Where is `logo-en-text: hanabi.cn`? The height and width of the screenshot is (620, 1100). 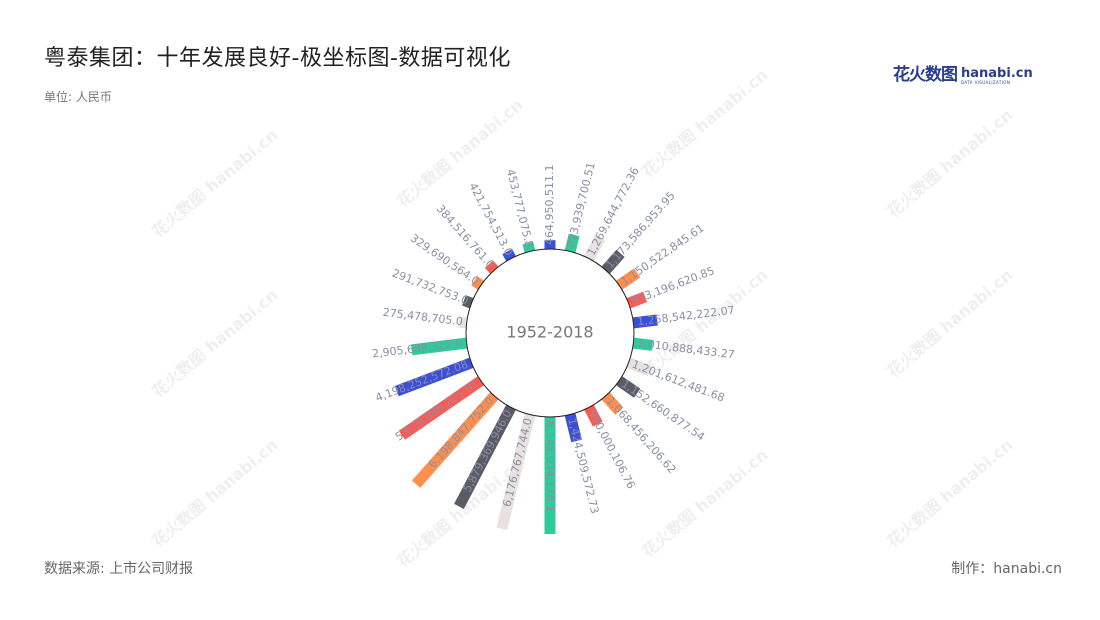
logo-en-text: hanabi.cn is located at coordinates (997, 73).